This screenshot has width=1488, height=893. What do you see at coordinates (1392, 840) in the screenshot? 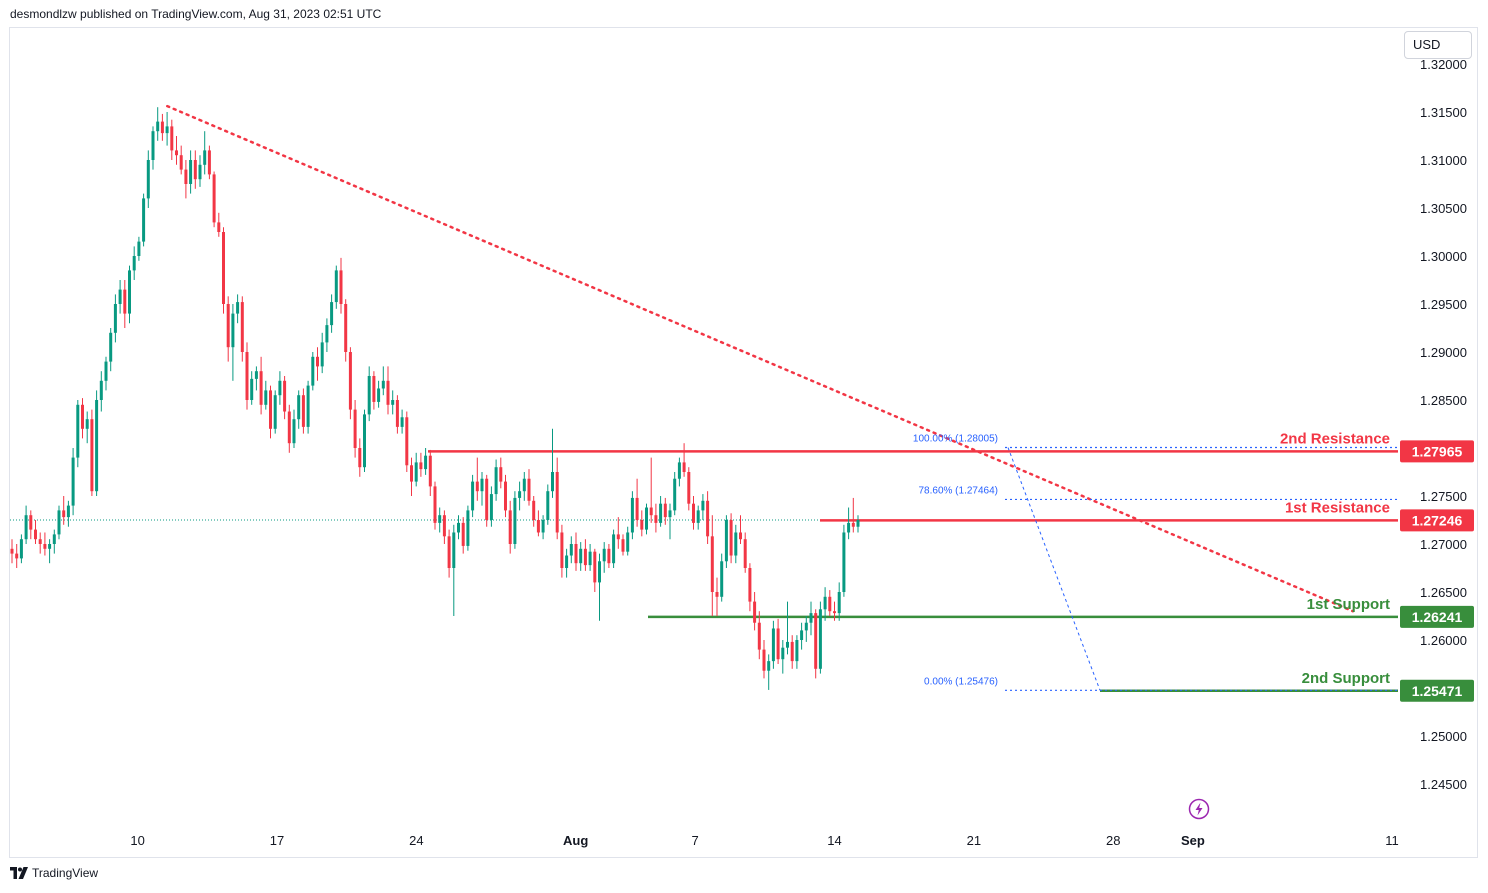
I see `x-tick-label: 11` at bounding box center [1392, 840].